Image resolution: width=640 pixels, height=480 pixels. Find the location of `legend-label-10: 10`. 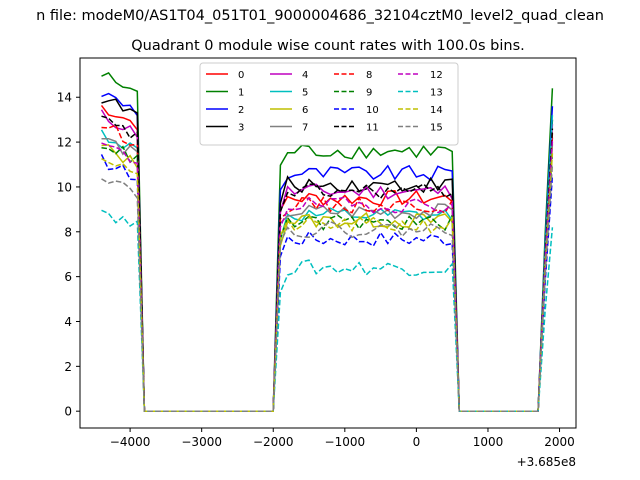

legend-label-10: 10 is located at coordinates (372, 110).